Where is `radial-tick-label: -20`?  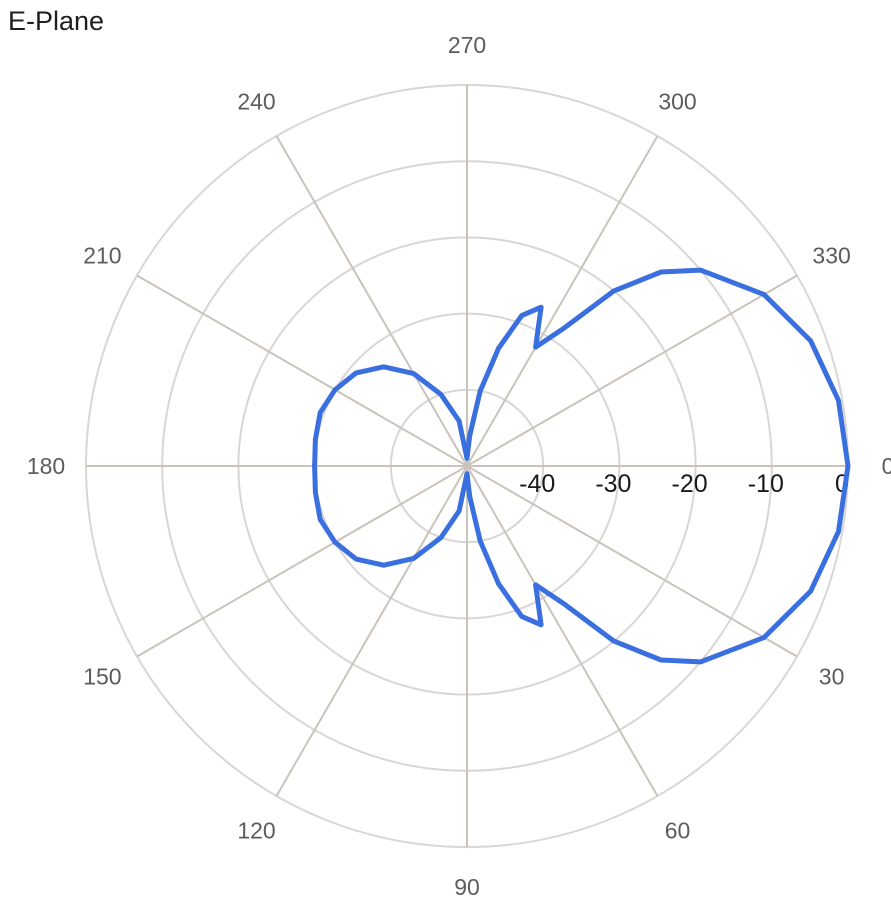 radial-tick-label: -20 is located at coordinates (690, 484).